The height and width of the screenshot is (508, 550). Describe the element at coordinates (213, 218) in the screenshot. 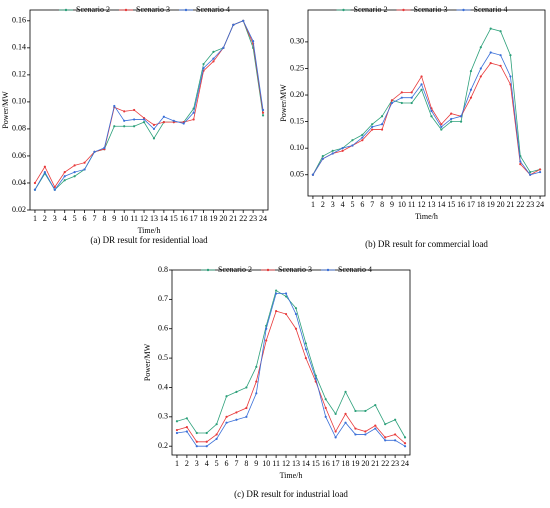

I see `x-tick-label: 19` at that location.